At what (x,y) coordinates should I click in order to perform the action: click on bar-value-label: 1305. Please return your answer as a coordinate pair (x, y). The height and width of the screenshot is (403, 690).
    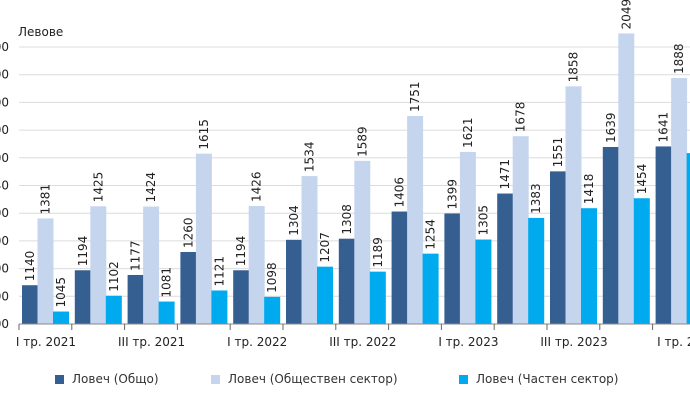
    Looking at the image, I should click on (483, 220).